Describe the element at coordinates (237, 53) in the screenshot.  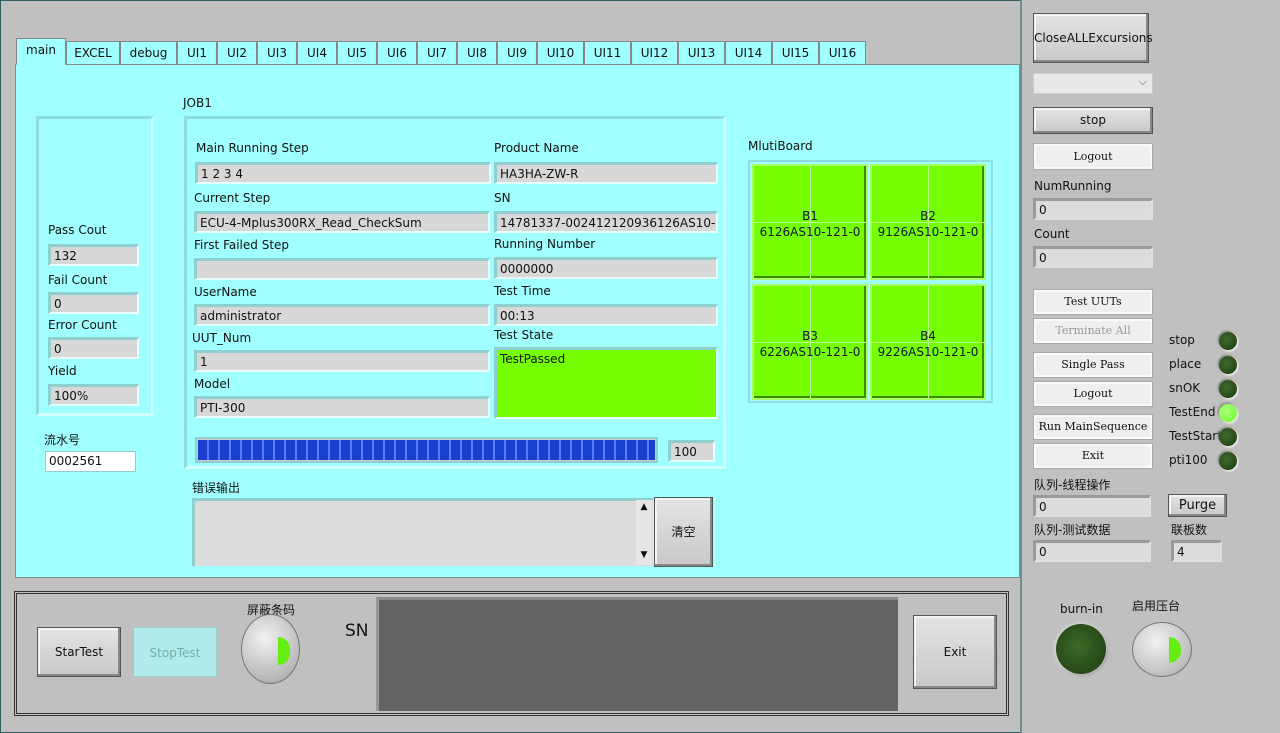
I see `tab-ui2: UI2` at that location.